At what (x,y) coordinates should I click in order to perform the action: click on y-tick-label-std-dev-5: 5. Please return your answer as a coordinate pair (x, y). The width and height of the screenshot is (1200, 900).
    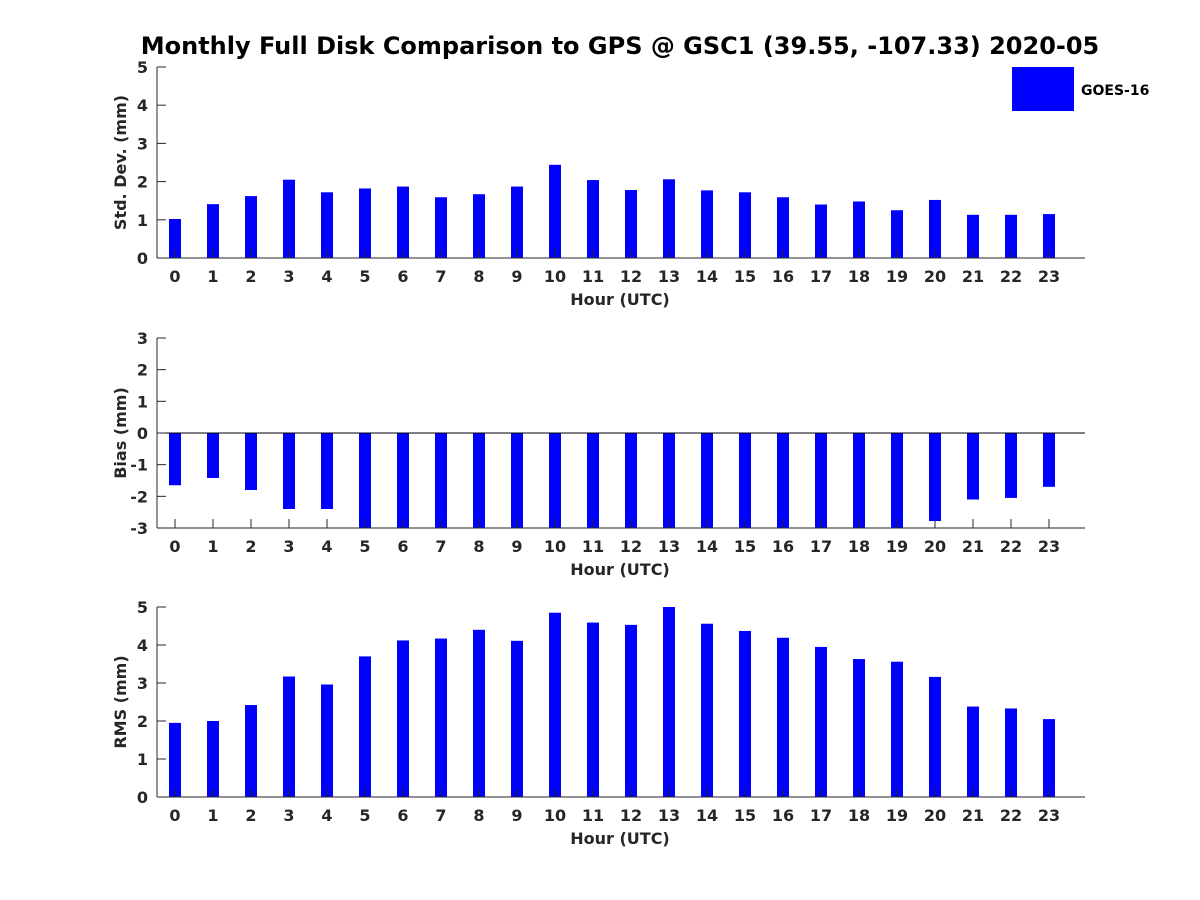
    Looking at the image, I should click on (142, 67).